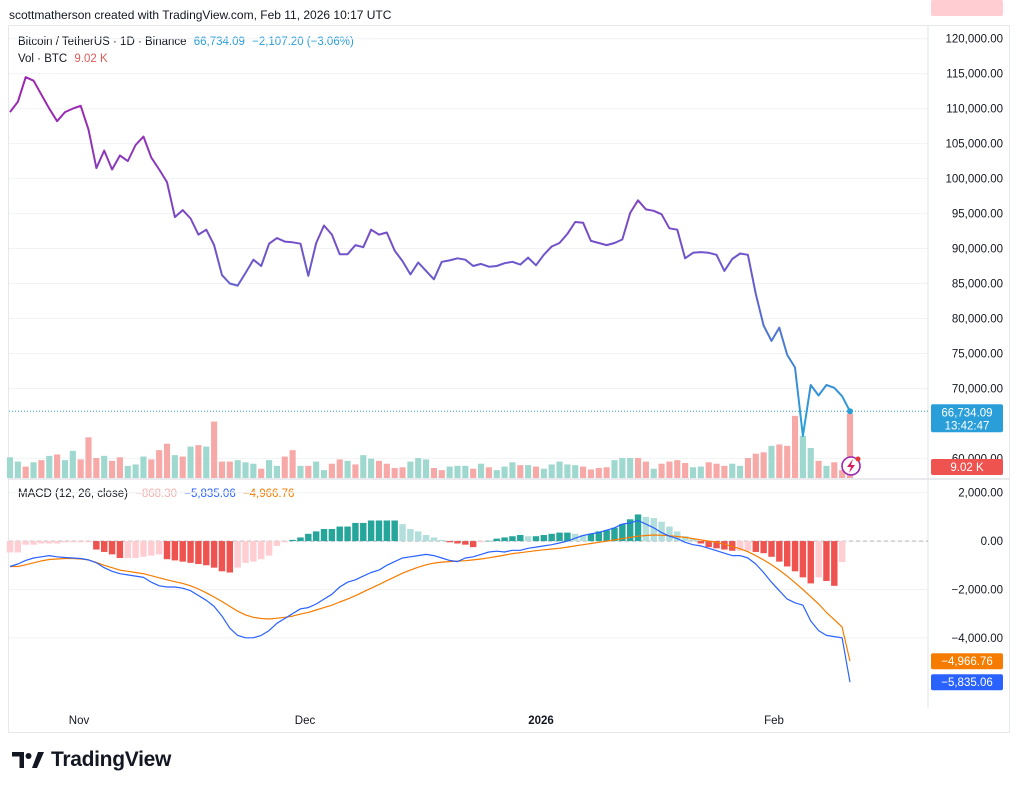 The height and width of the screenshot is (791, 1024). Describe the element at coordinates (851, 466) in the screenshot. I see `alert-icon` at that location.